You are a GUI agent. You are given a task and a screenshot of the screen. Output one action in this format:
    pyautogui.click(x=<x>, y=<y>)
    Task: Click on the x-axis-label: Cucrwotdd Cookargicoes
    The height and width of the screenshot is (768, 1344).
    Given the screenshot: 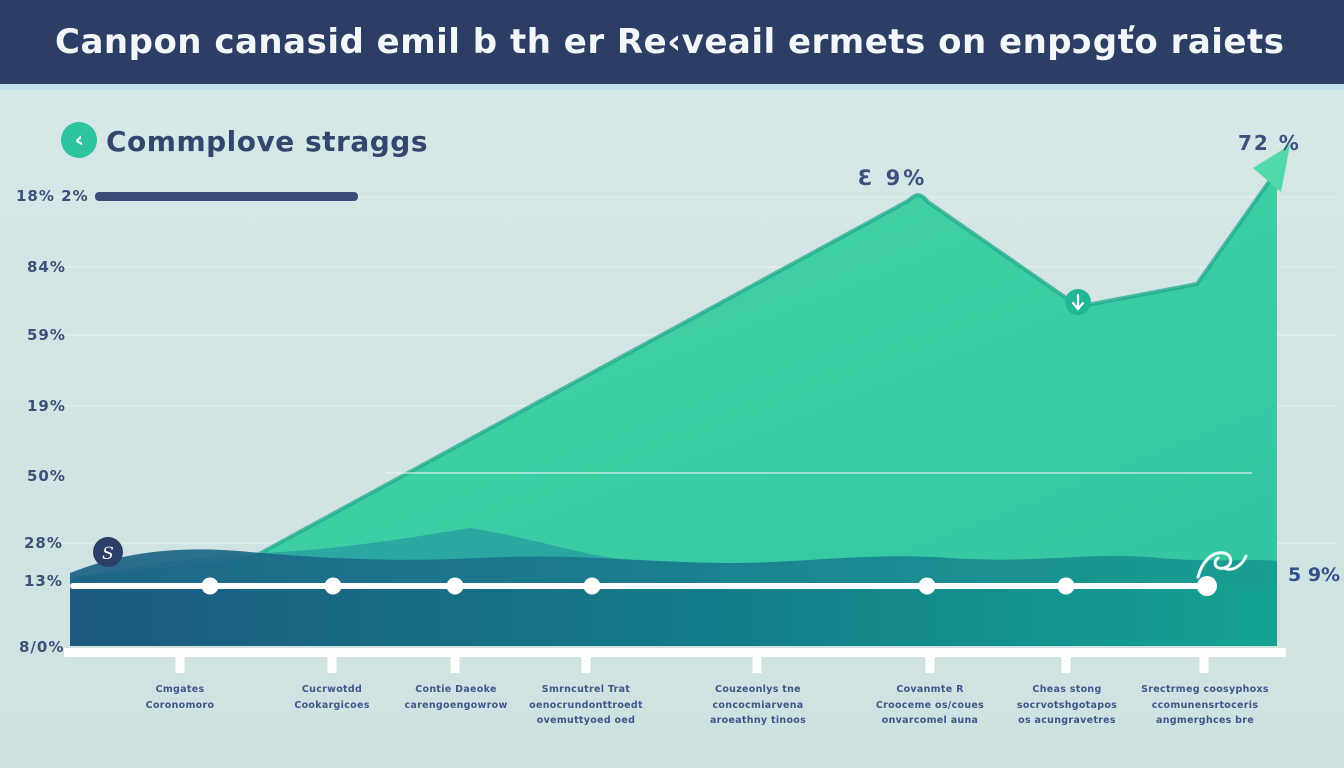 What is the action you would take?
    pyautogui.click(x=332, y=697)
    